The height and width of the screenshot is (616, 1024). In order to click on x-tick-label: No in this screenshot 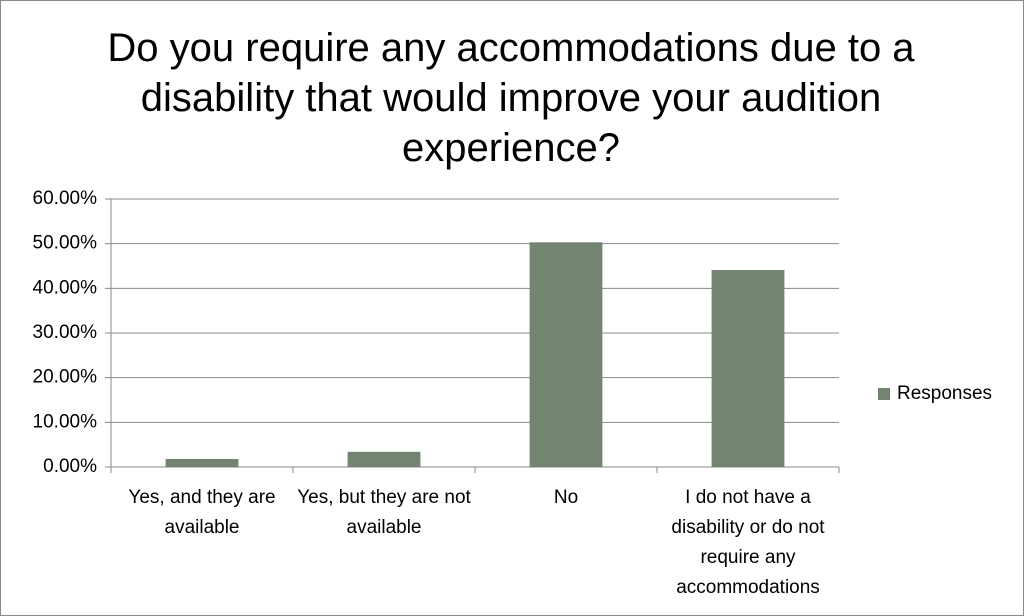, I will do `click(566, 497)`.